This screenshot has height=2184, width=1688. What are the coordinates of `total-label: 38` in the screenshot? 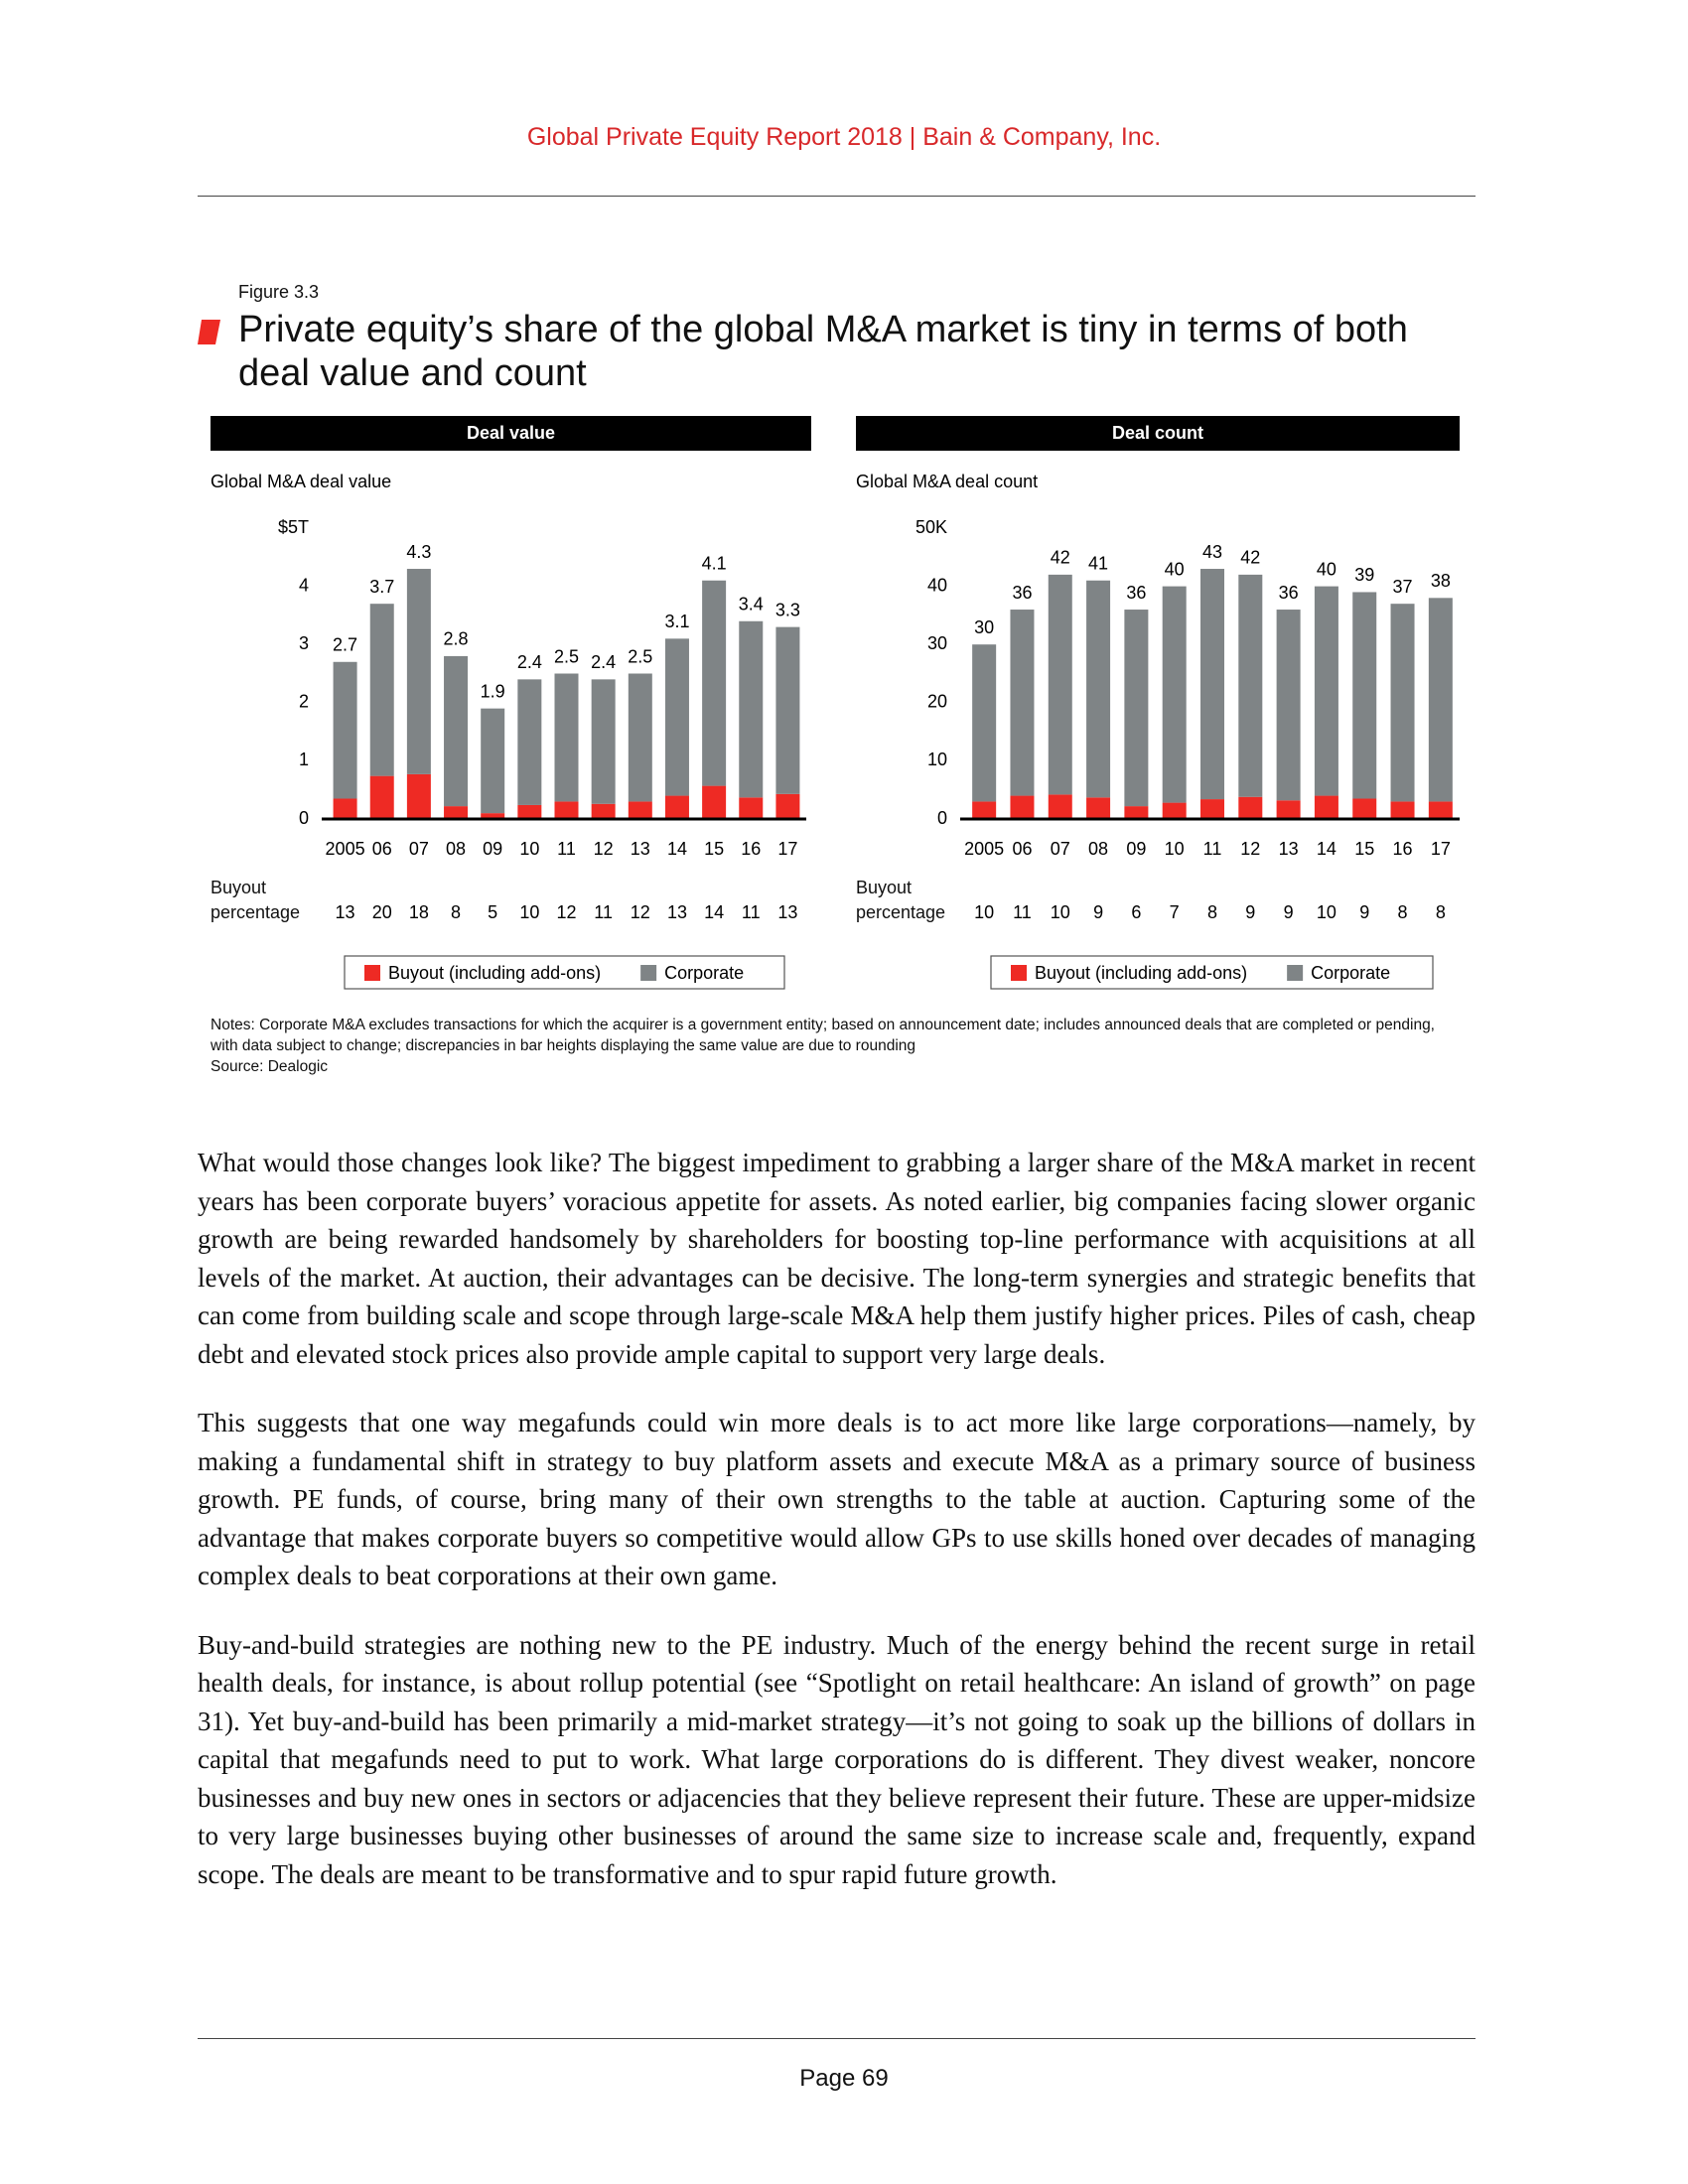 It's located at (1441, 581).